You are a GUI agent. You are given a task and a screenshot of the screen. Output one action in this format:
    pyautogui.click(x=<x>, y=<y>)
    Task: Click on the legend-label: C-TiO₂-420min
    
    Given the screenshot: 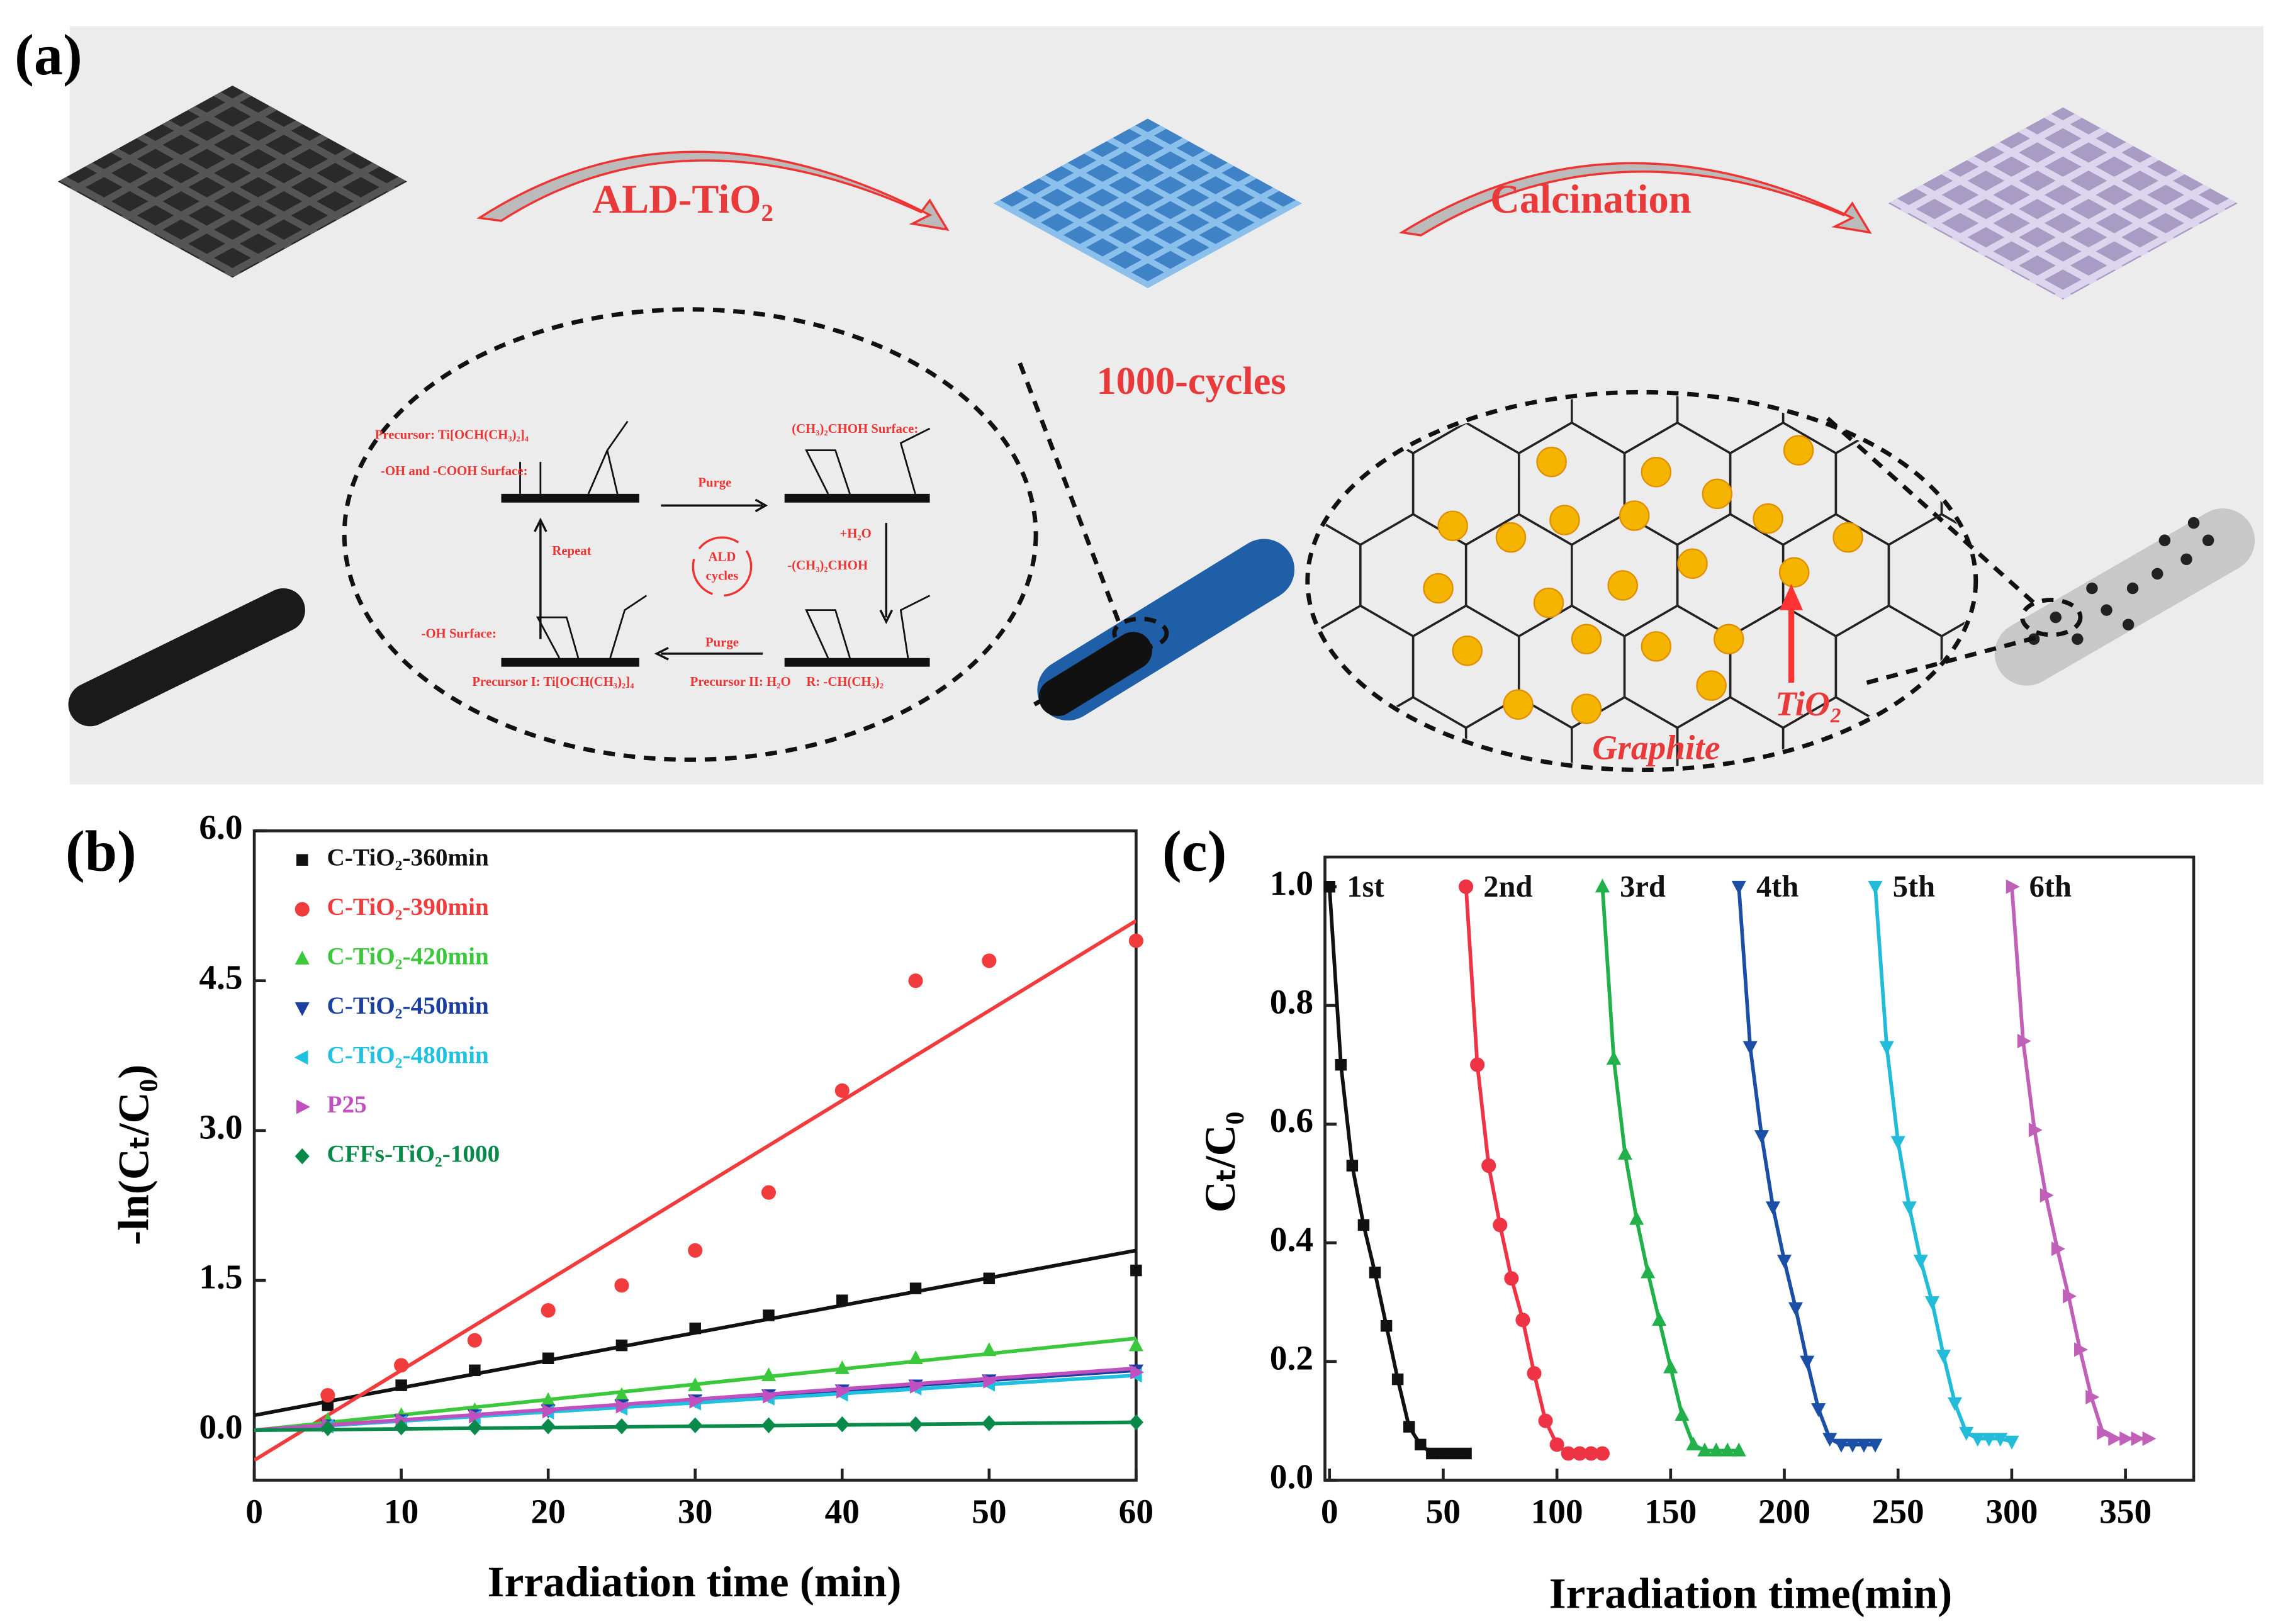 What is the action you would take?
    pyautogui.click(x=409, y=956)
    